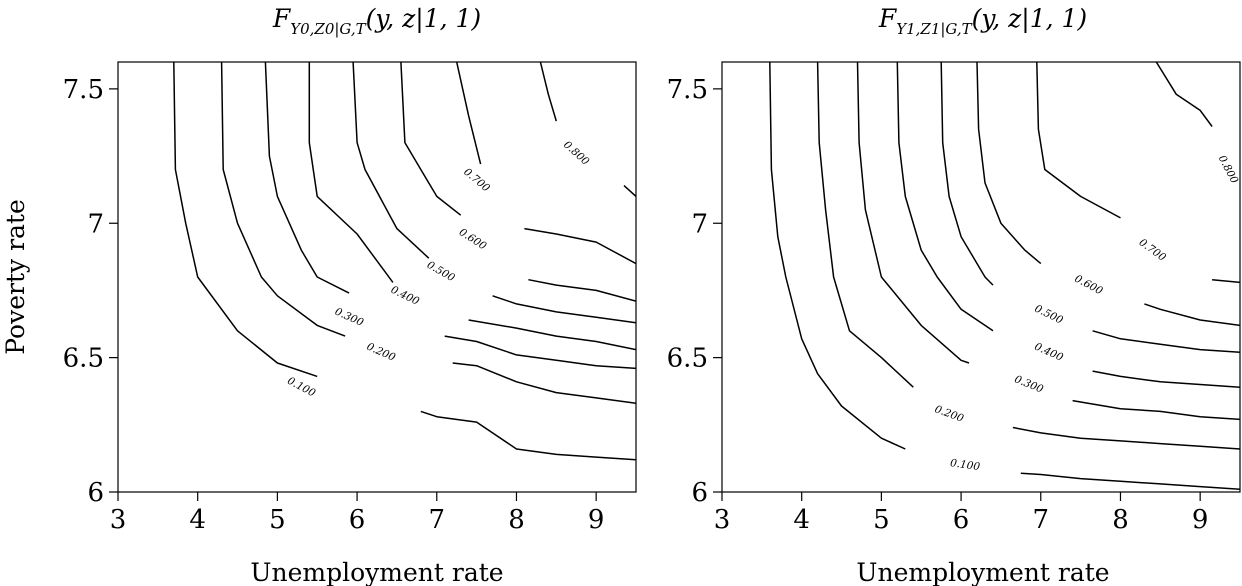 The width and height of the screenshot is (1242, 586). I want to click on right-x-tick-label: 5, so click(881, 520).